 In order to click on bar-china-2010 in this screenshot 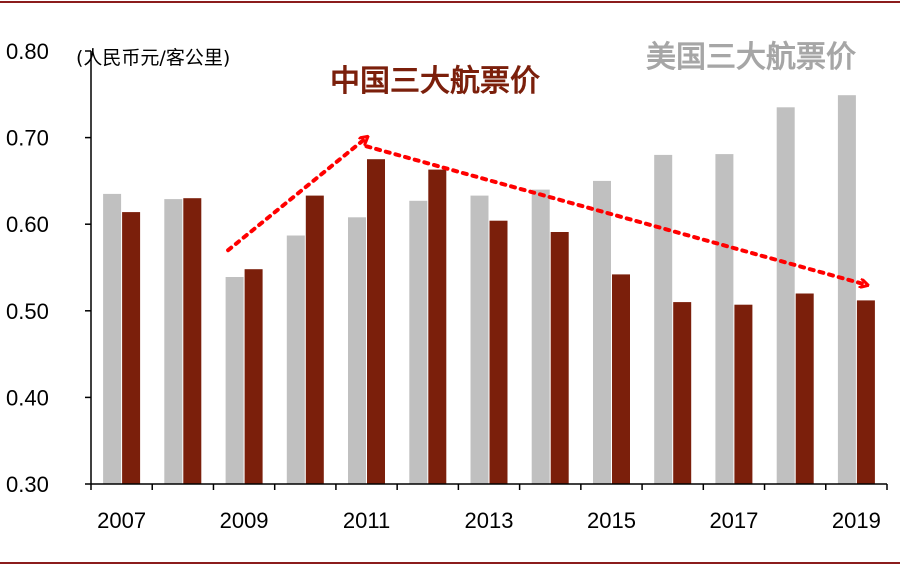, I will do `click(314, 339)`.